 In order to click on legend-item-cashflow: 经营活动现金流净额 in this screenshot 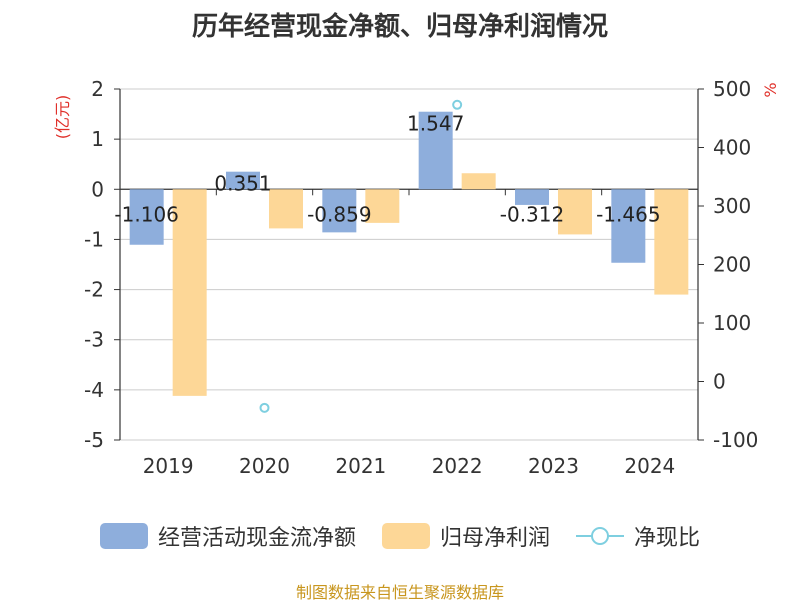, I will do `click(227, 536)`.